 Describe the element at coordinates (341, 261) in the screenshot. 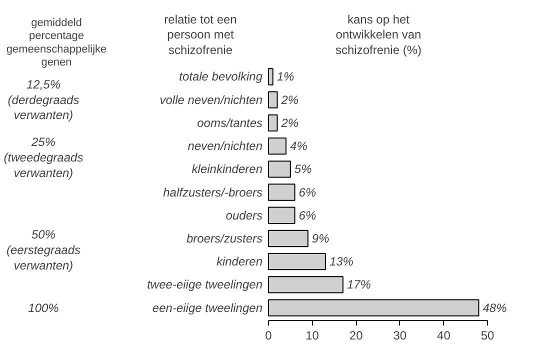

I see `data-label: 13%` at that location.